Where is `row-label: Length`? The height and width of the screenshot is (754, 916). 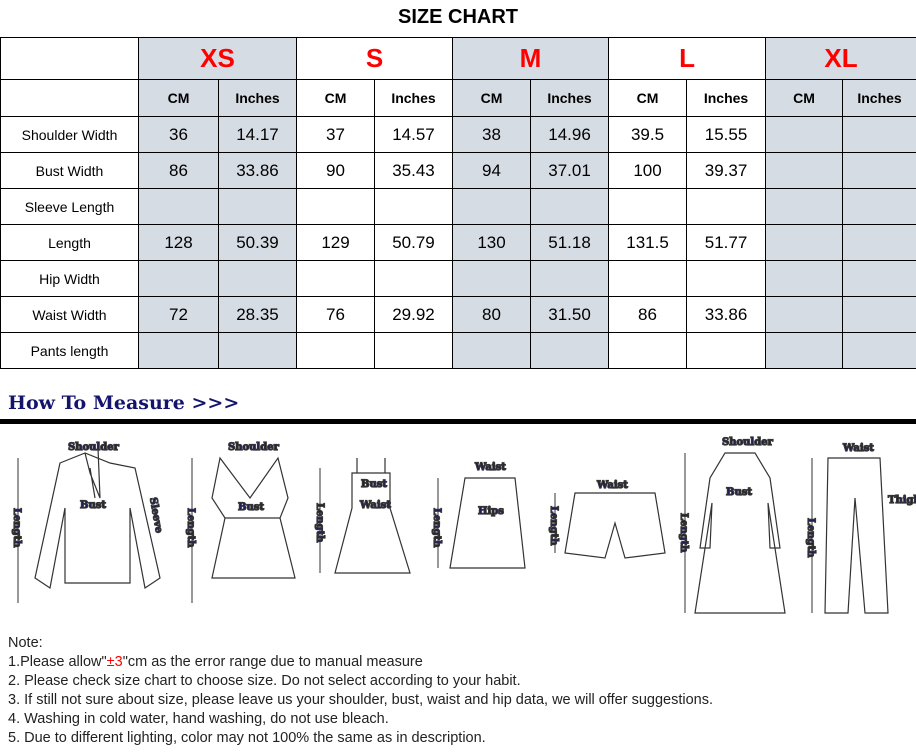
row-label: Length is located at coordinates (69, 242).